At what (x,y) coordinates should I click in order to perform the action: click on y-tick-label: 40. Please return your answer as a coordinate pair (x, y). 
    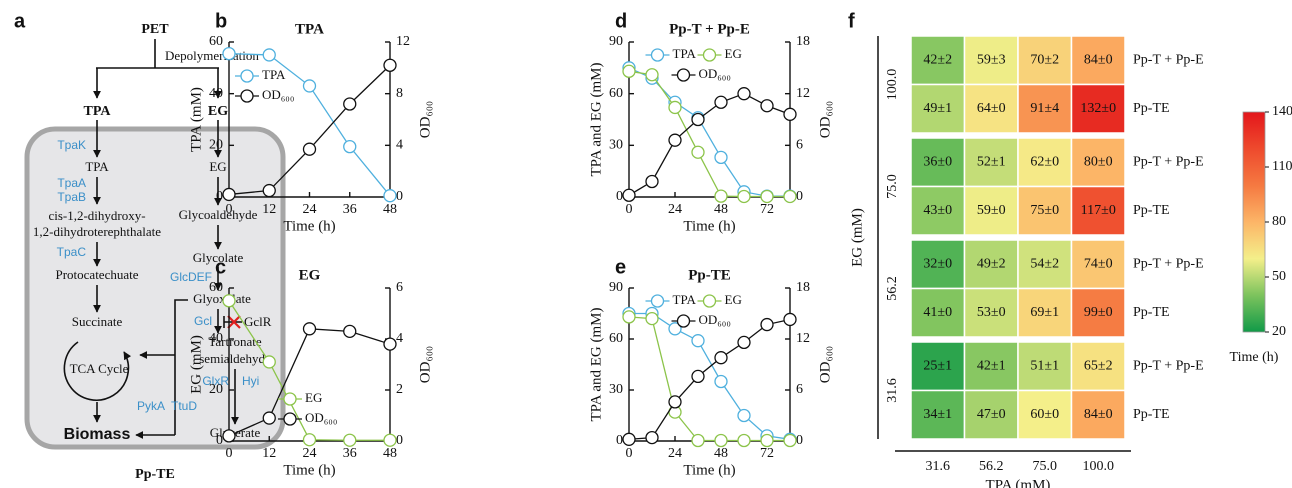
    Looking at the image, I should click on (216, 93).